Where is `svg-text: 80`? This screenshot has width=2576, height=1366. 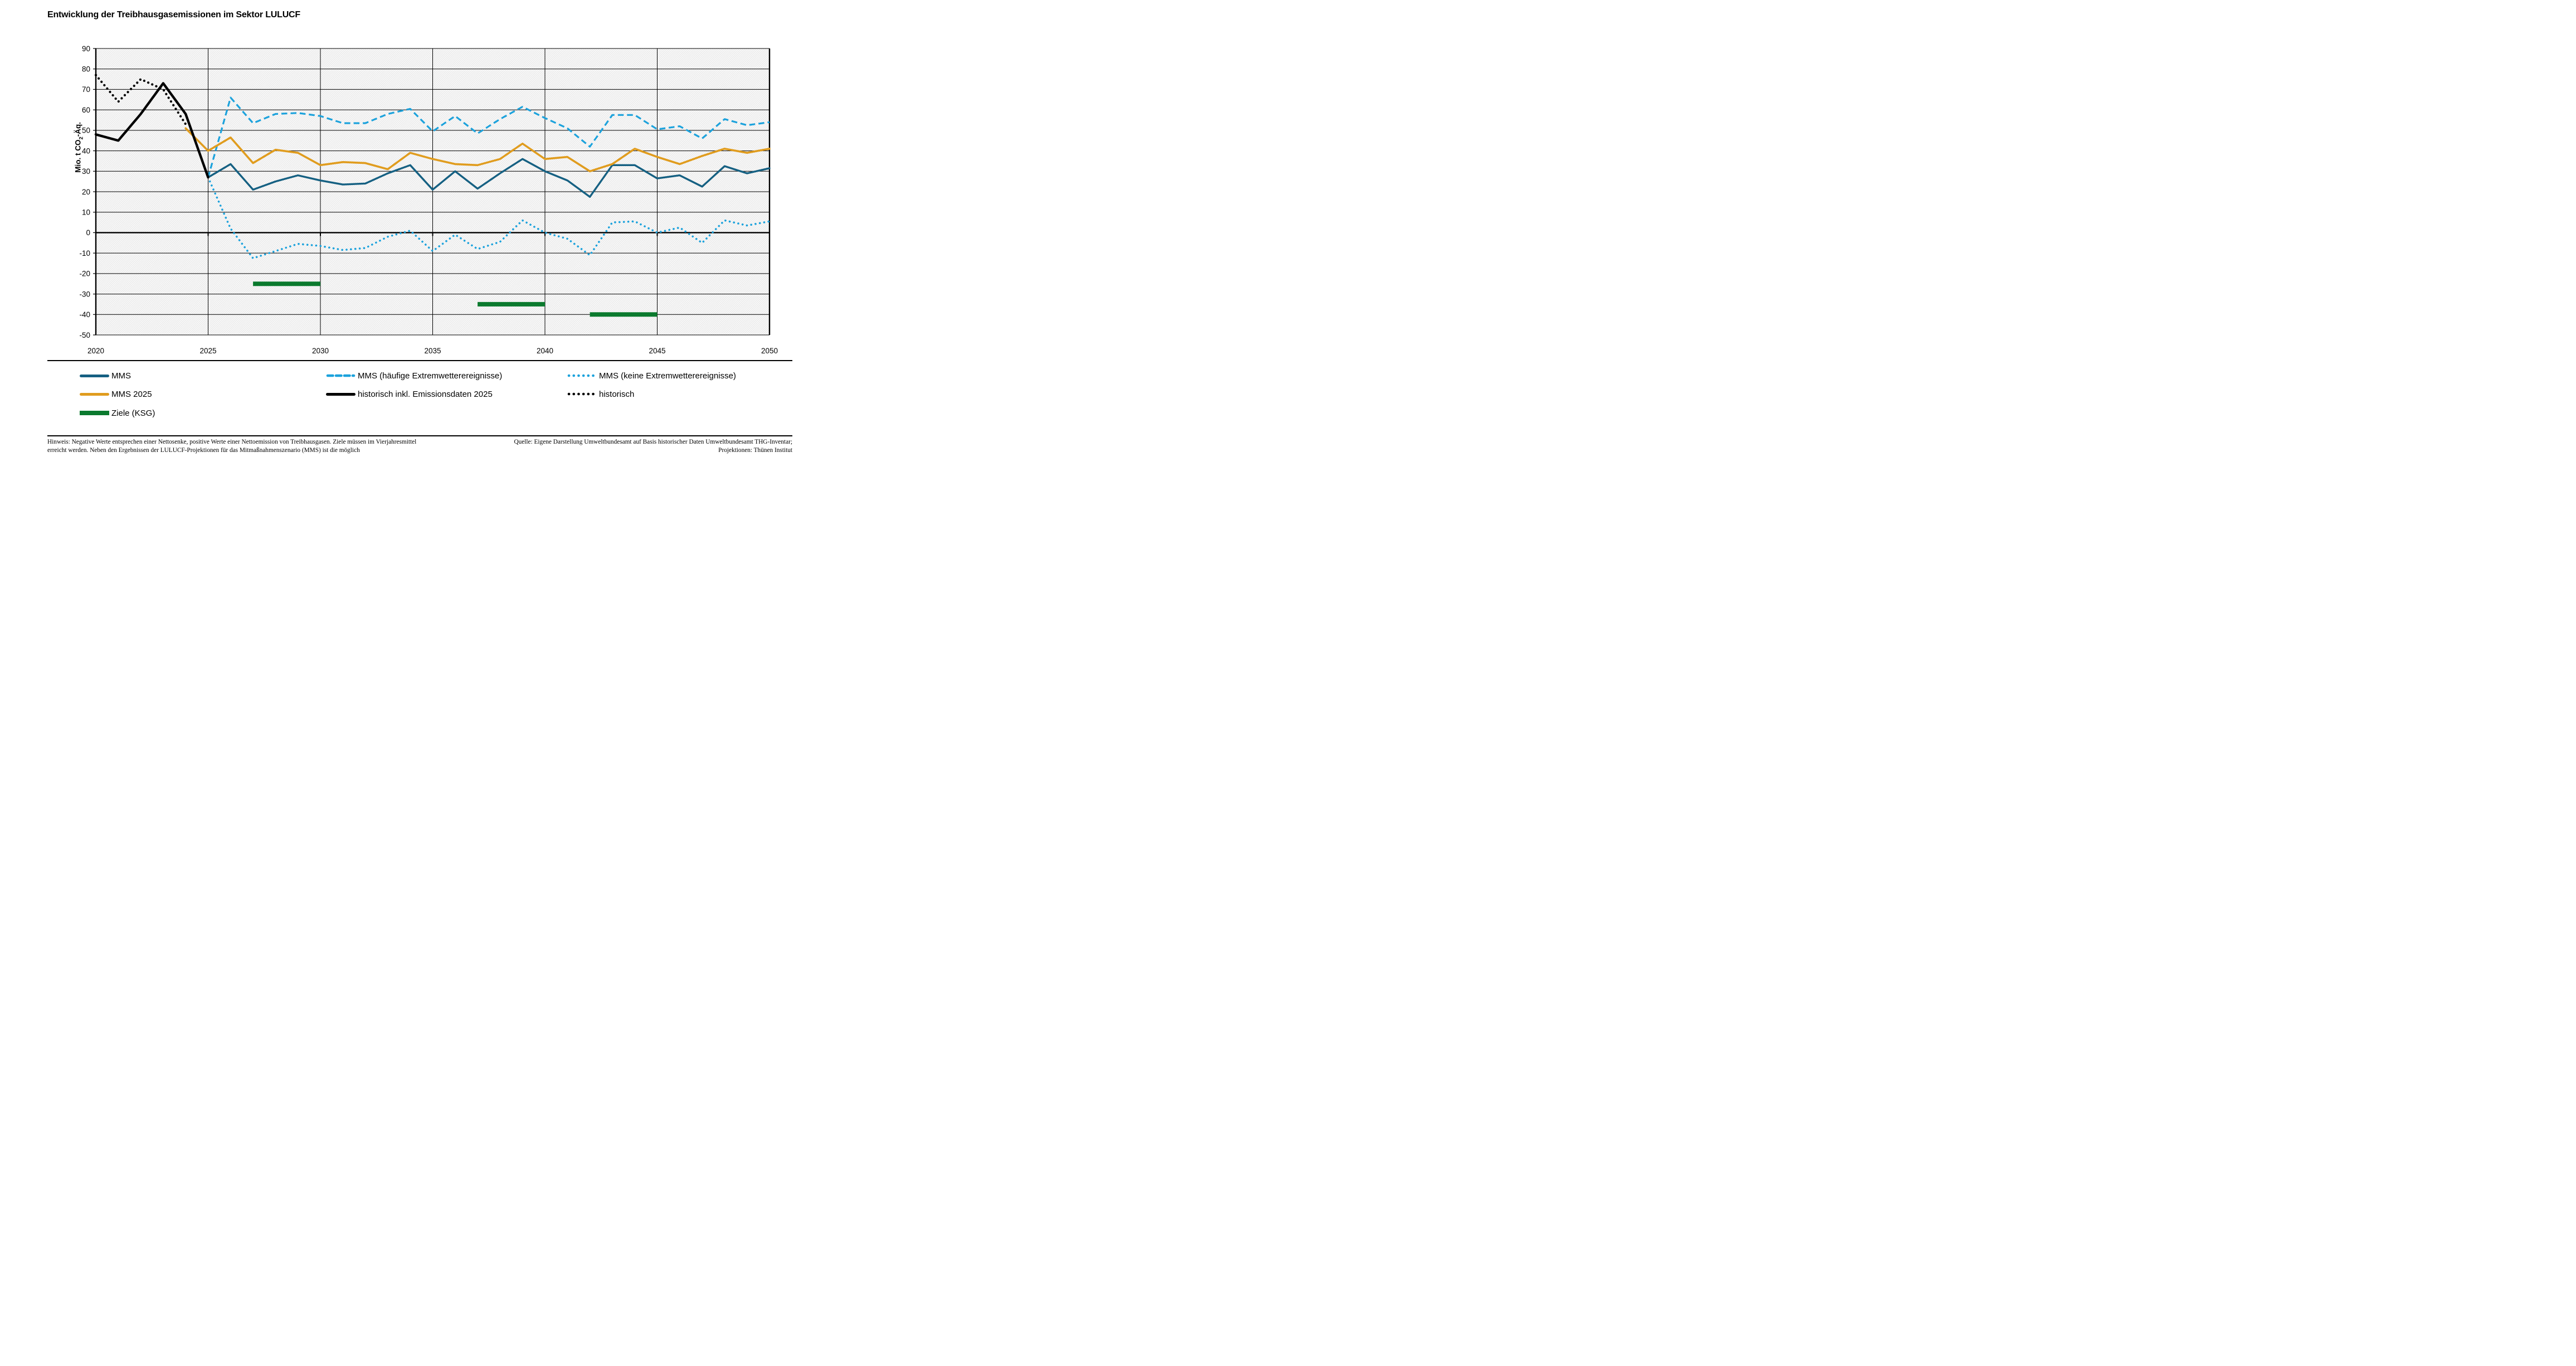
svg-text: 80 is located at coordinates (86, 69).